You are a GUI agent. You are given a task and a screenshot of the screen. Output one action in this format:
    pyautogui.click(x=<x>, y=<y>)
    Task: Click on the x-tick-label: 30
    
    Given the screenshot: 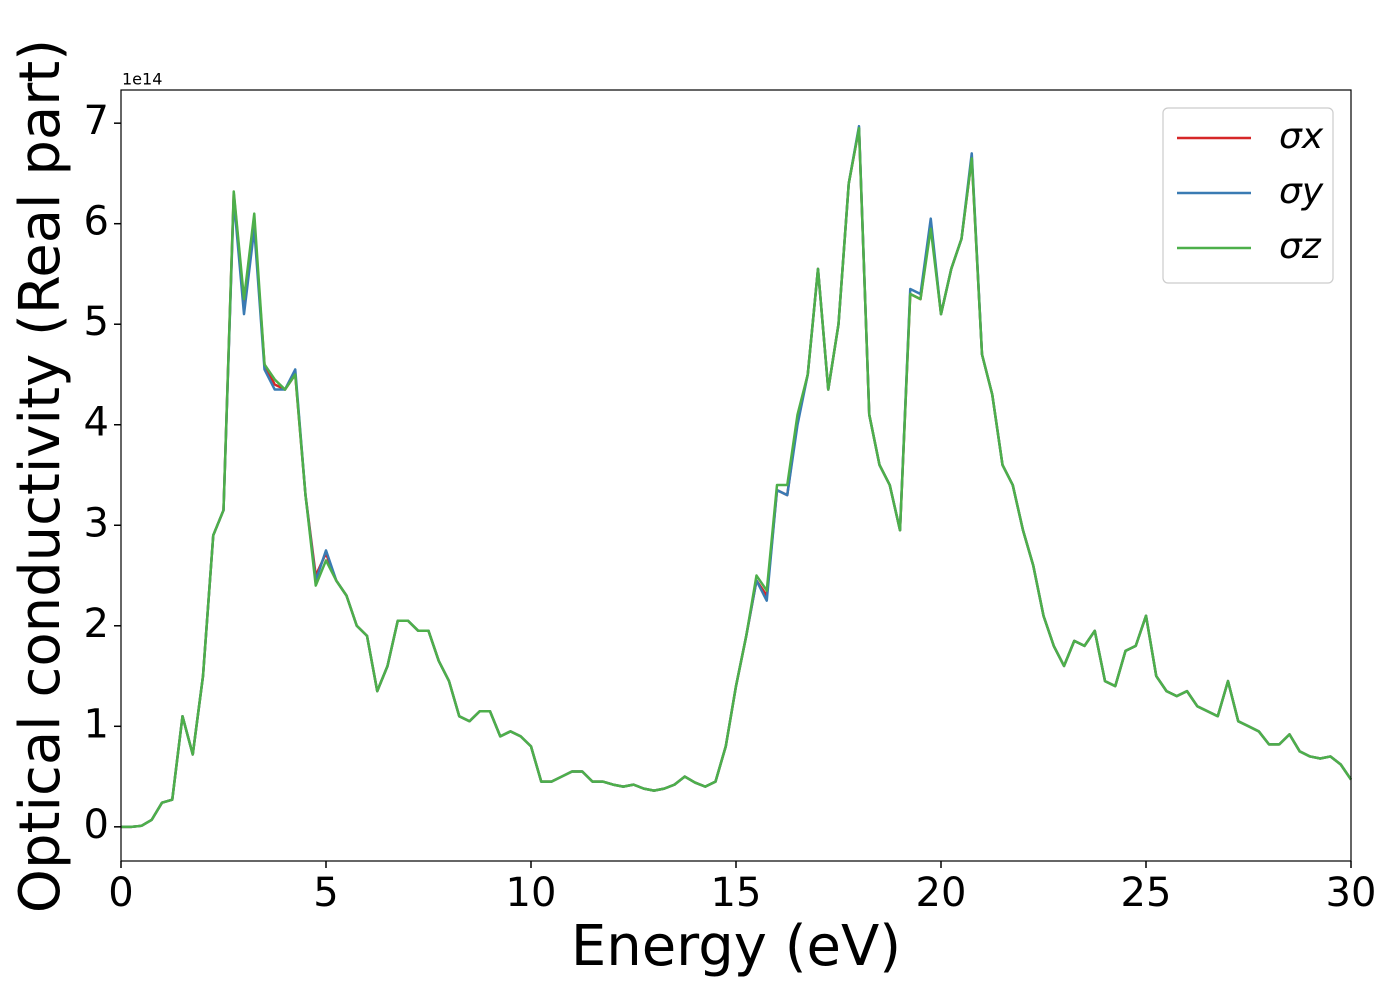 What is the action you would take?
    pyautogui.click(x=1351, y=893)
    